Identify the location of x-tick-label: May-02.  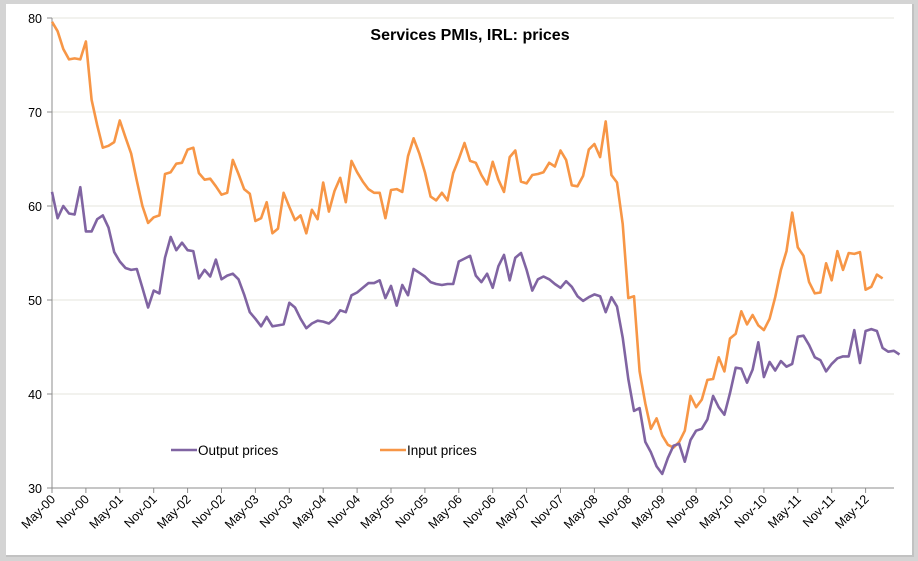
(173, 511).